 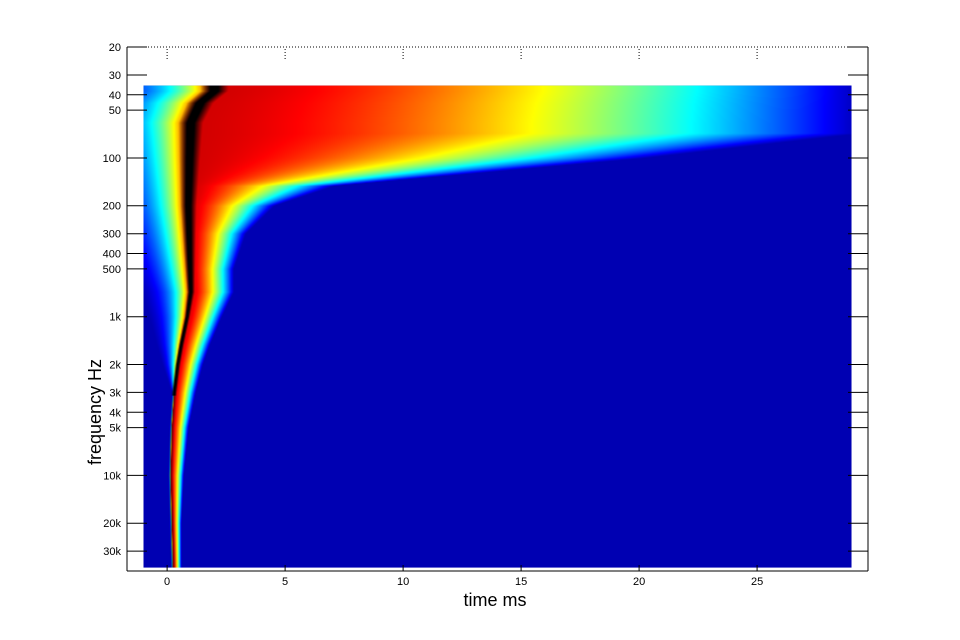 I want to click on x-tick-label: 25, so click(x=757, y=582).